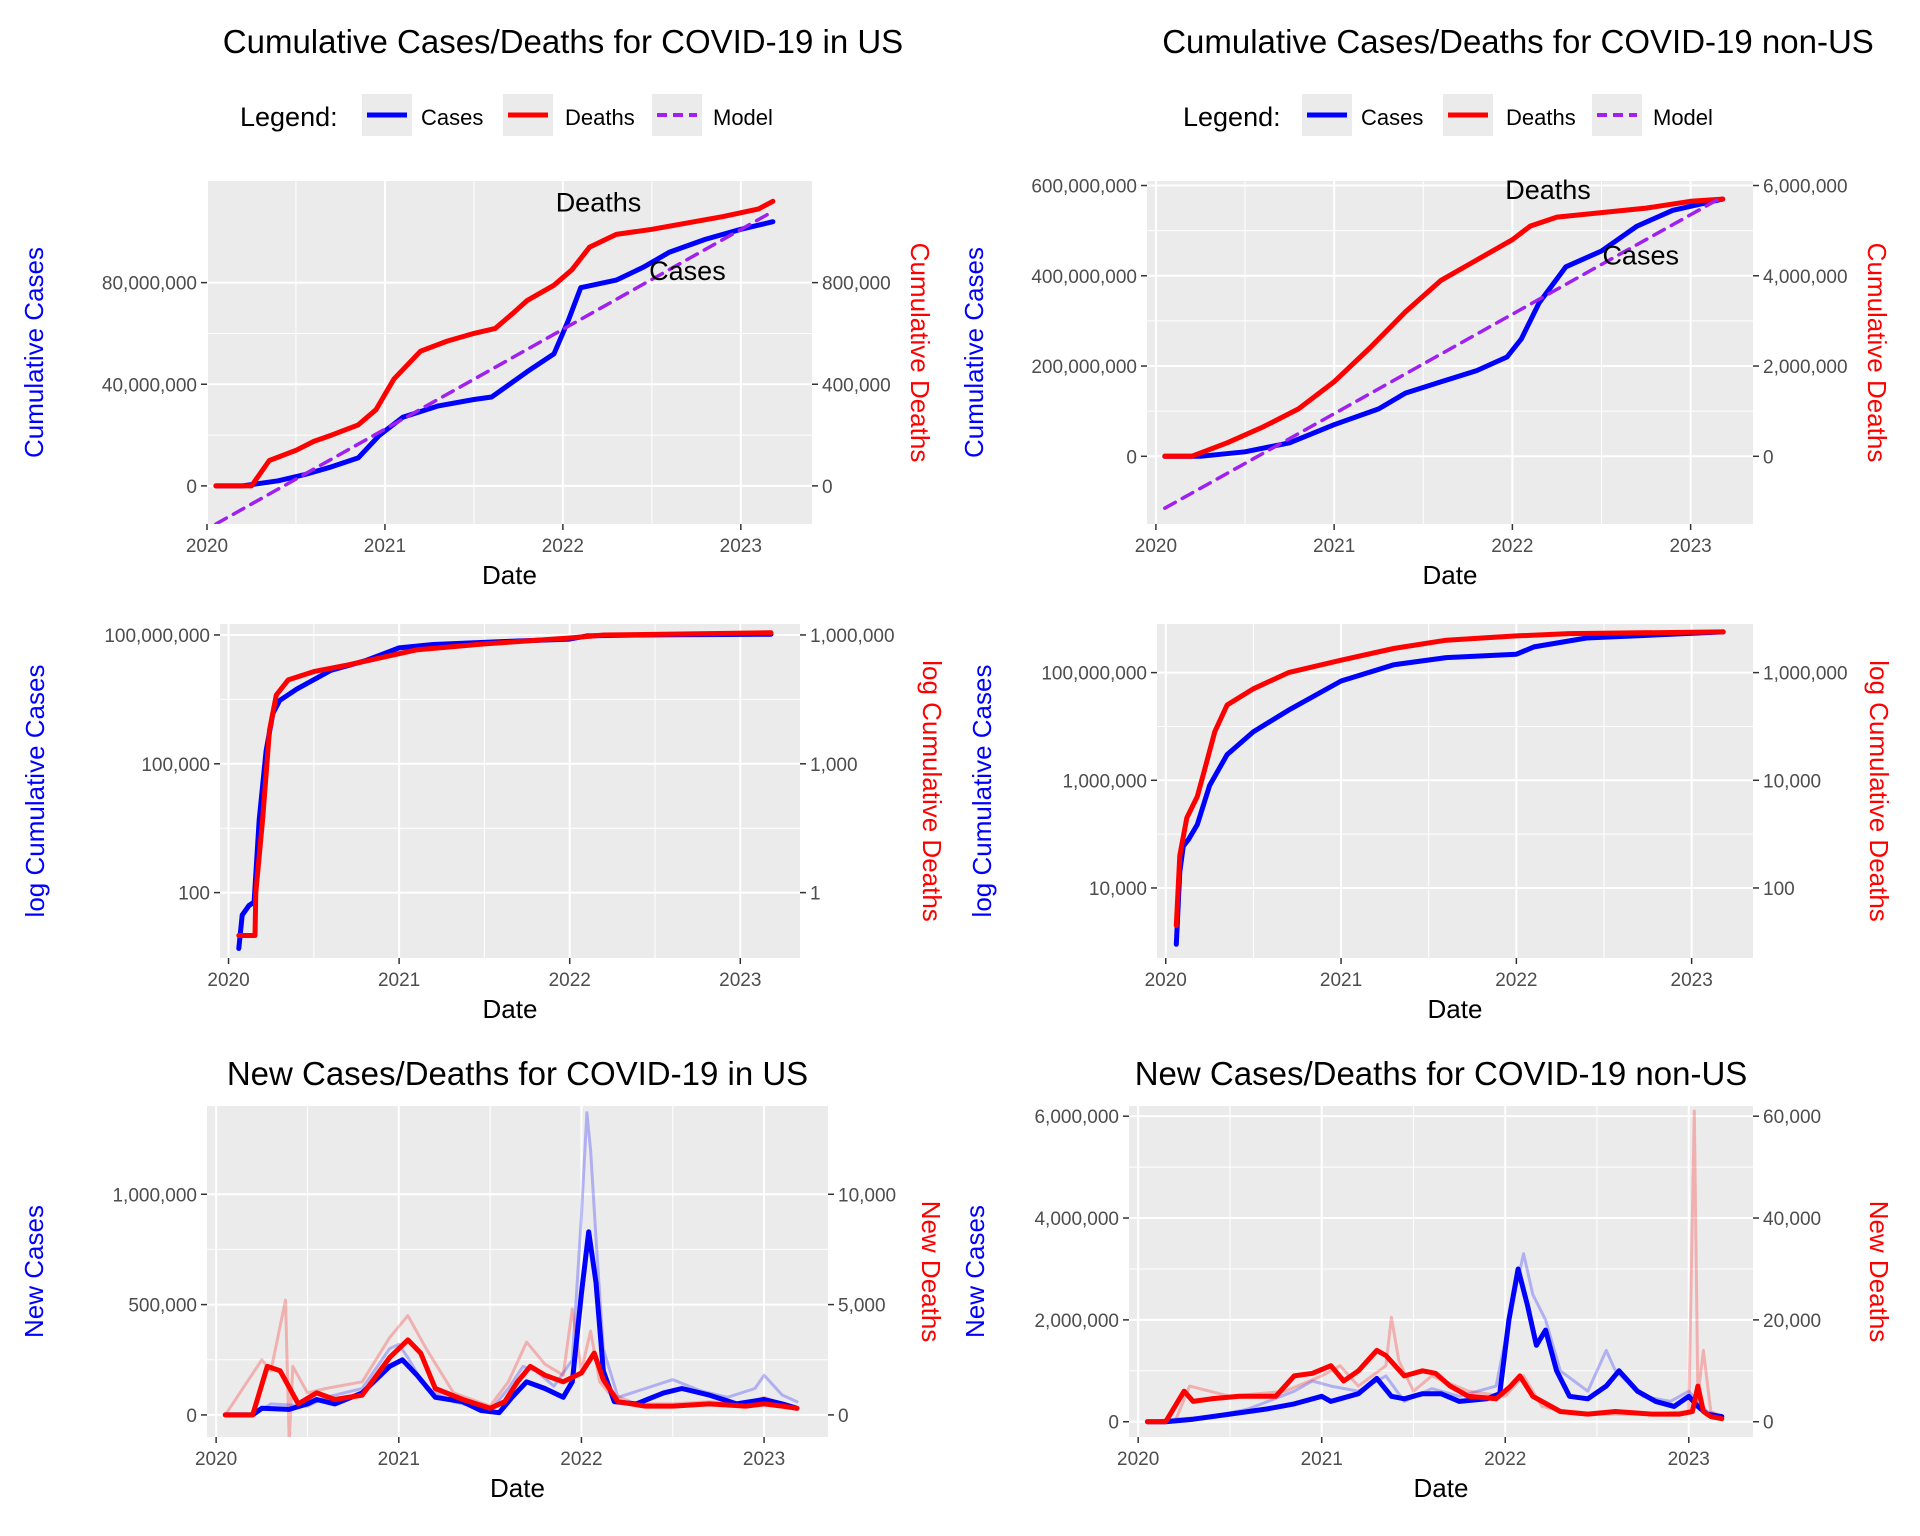 This screenshot has width=1920, height=1536. I want to click on y-tick-label: 1,000,000, so click(154, 1195).